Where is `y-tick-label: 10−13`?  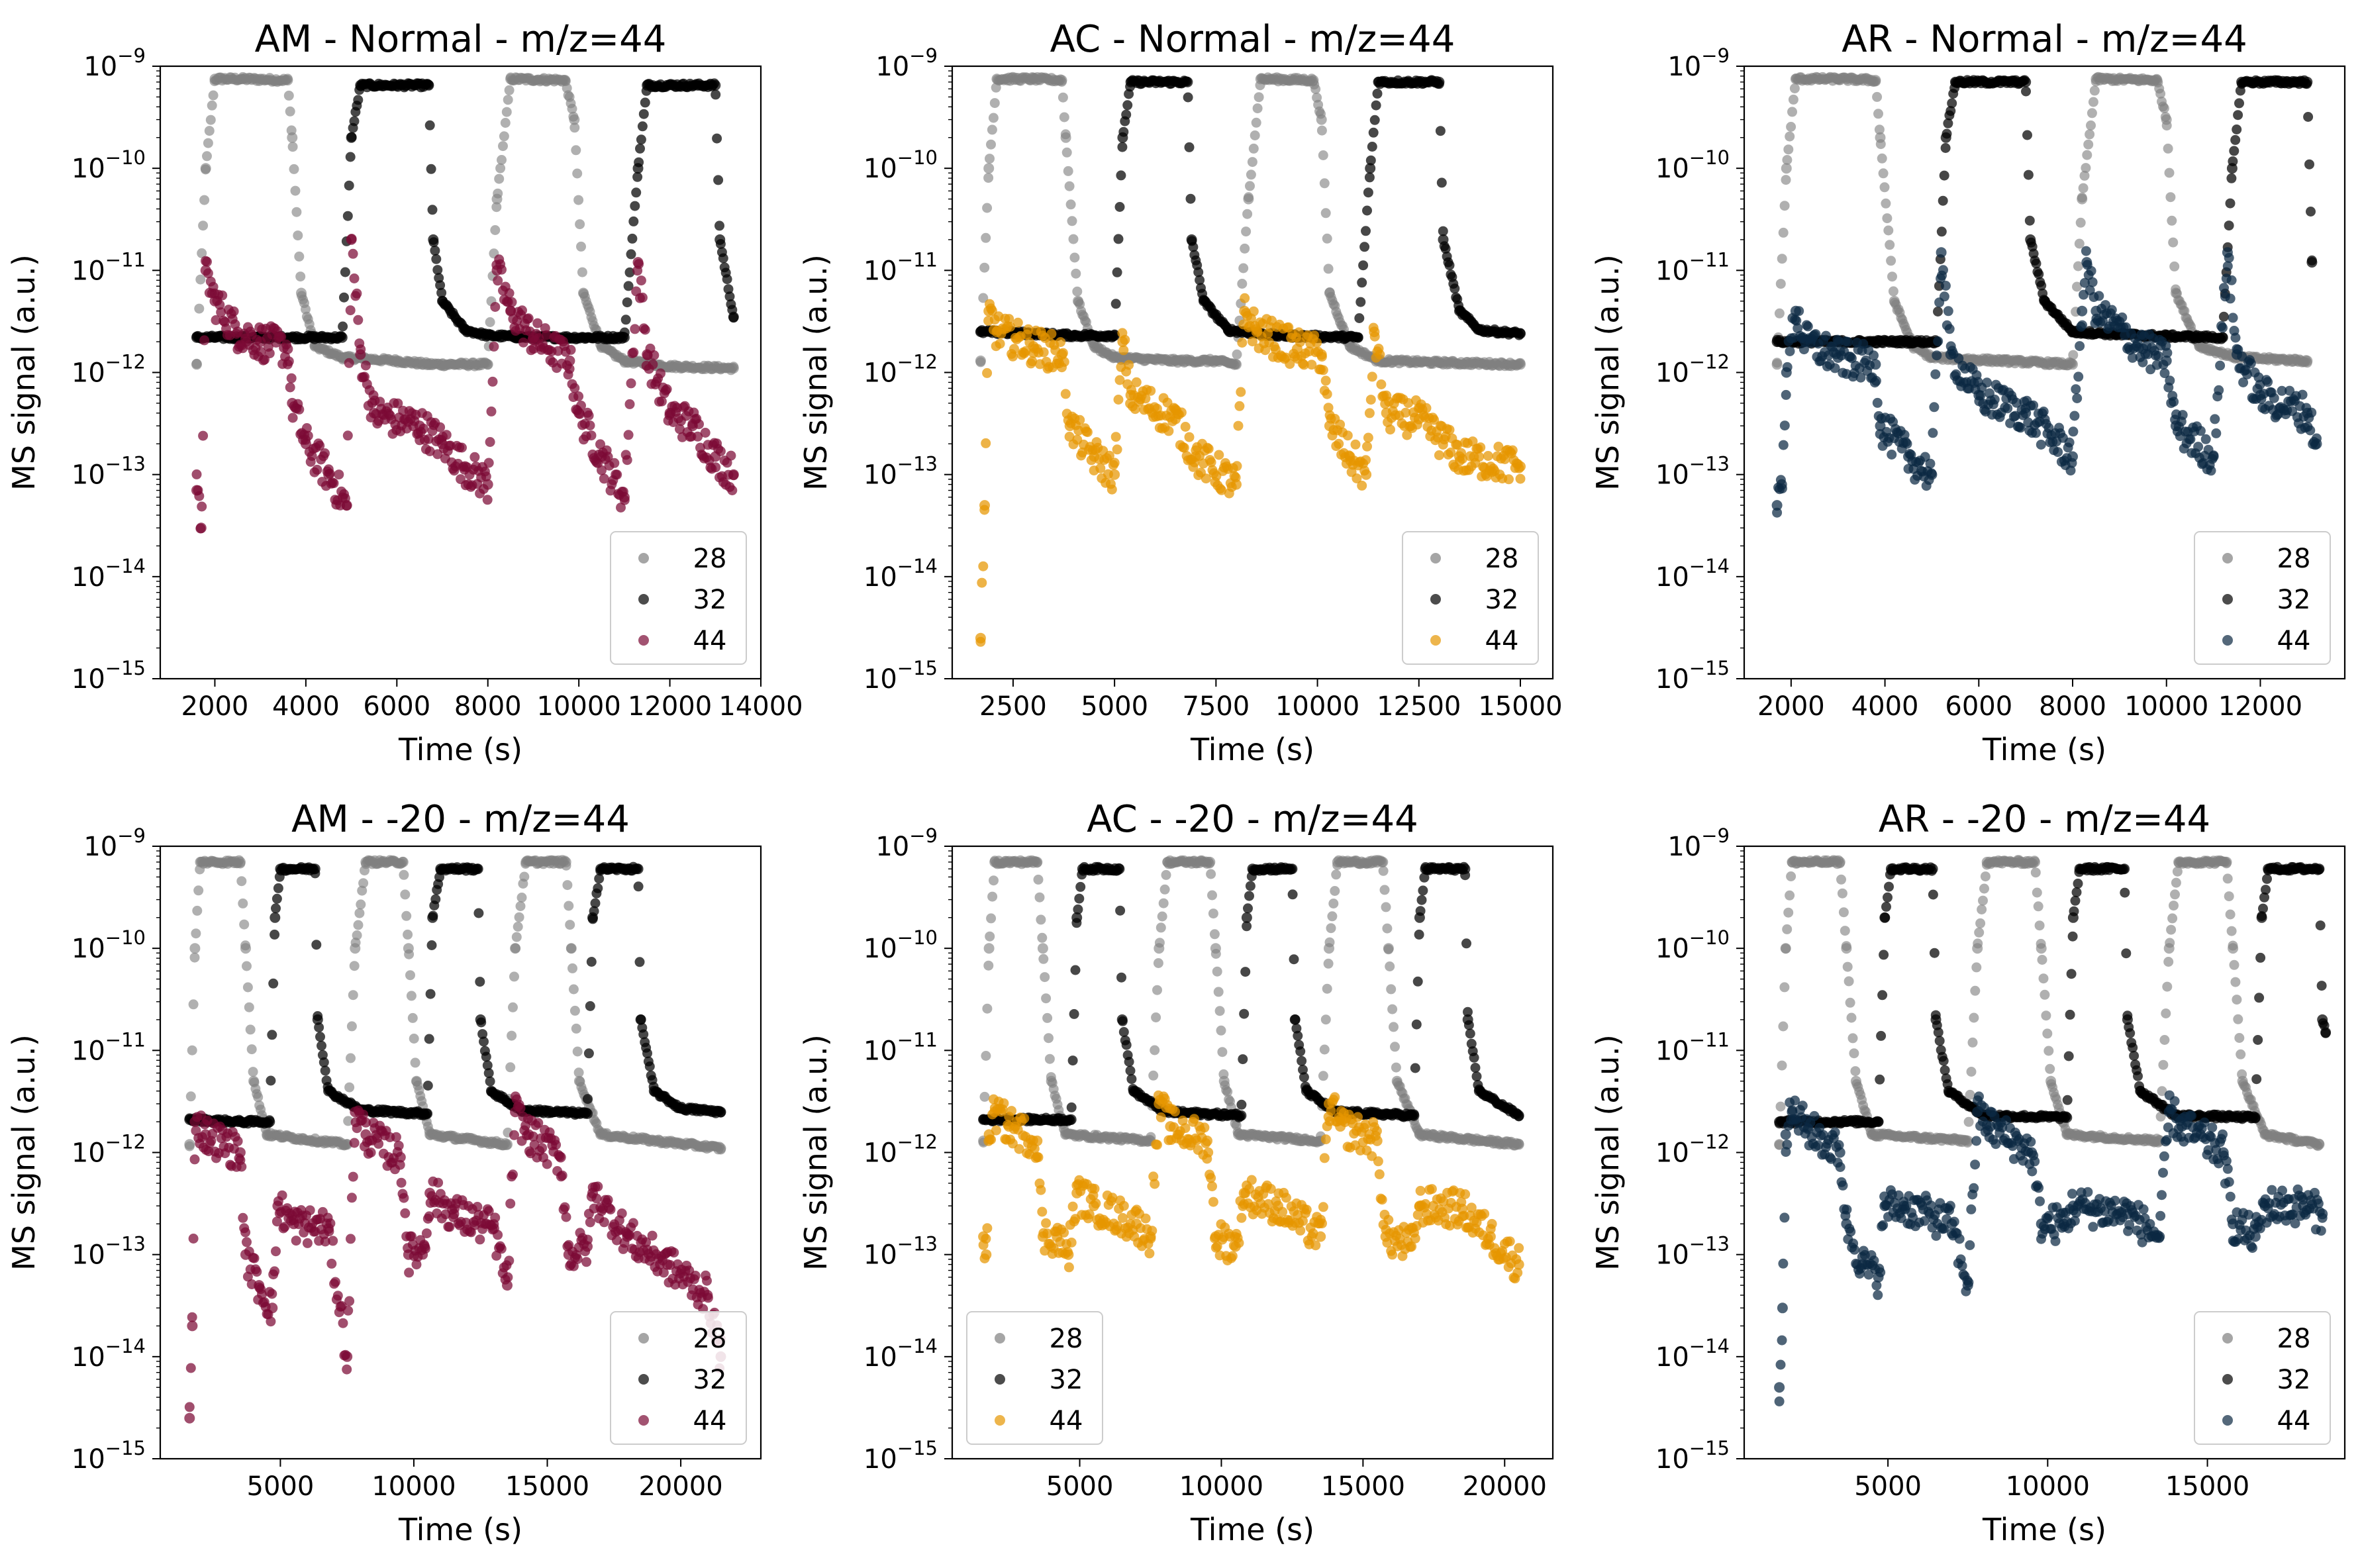
y-tick-label: 10−13 is located at coordinates (109, 472).